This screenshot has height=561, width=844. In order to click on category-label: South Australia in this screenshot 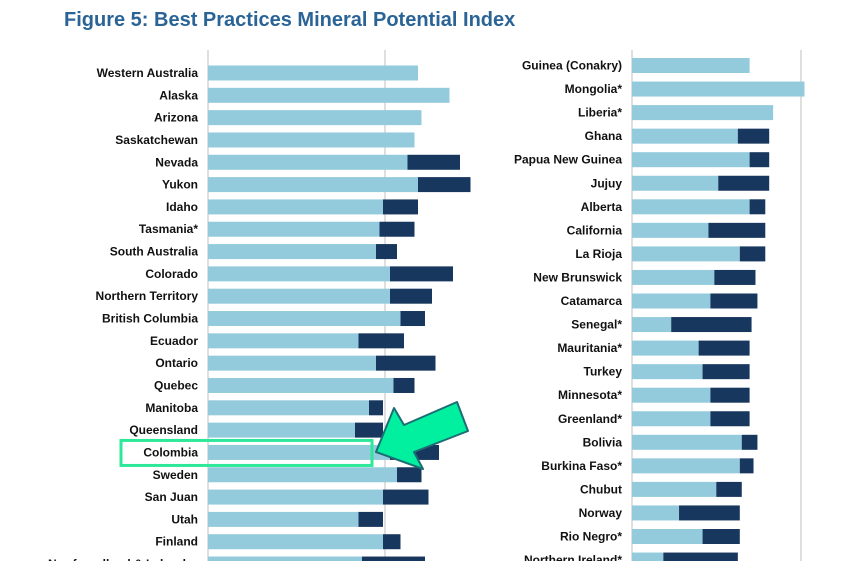, I will do `click(154, 252)`.